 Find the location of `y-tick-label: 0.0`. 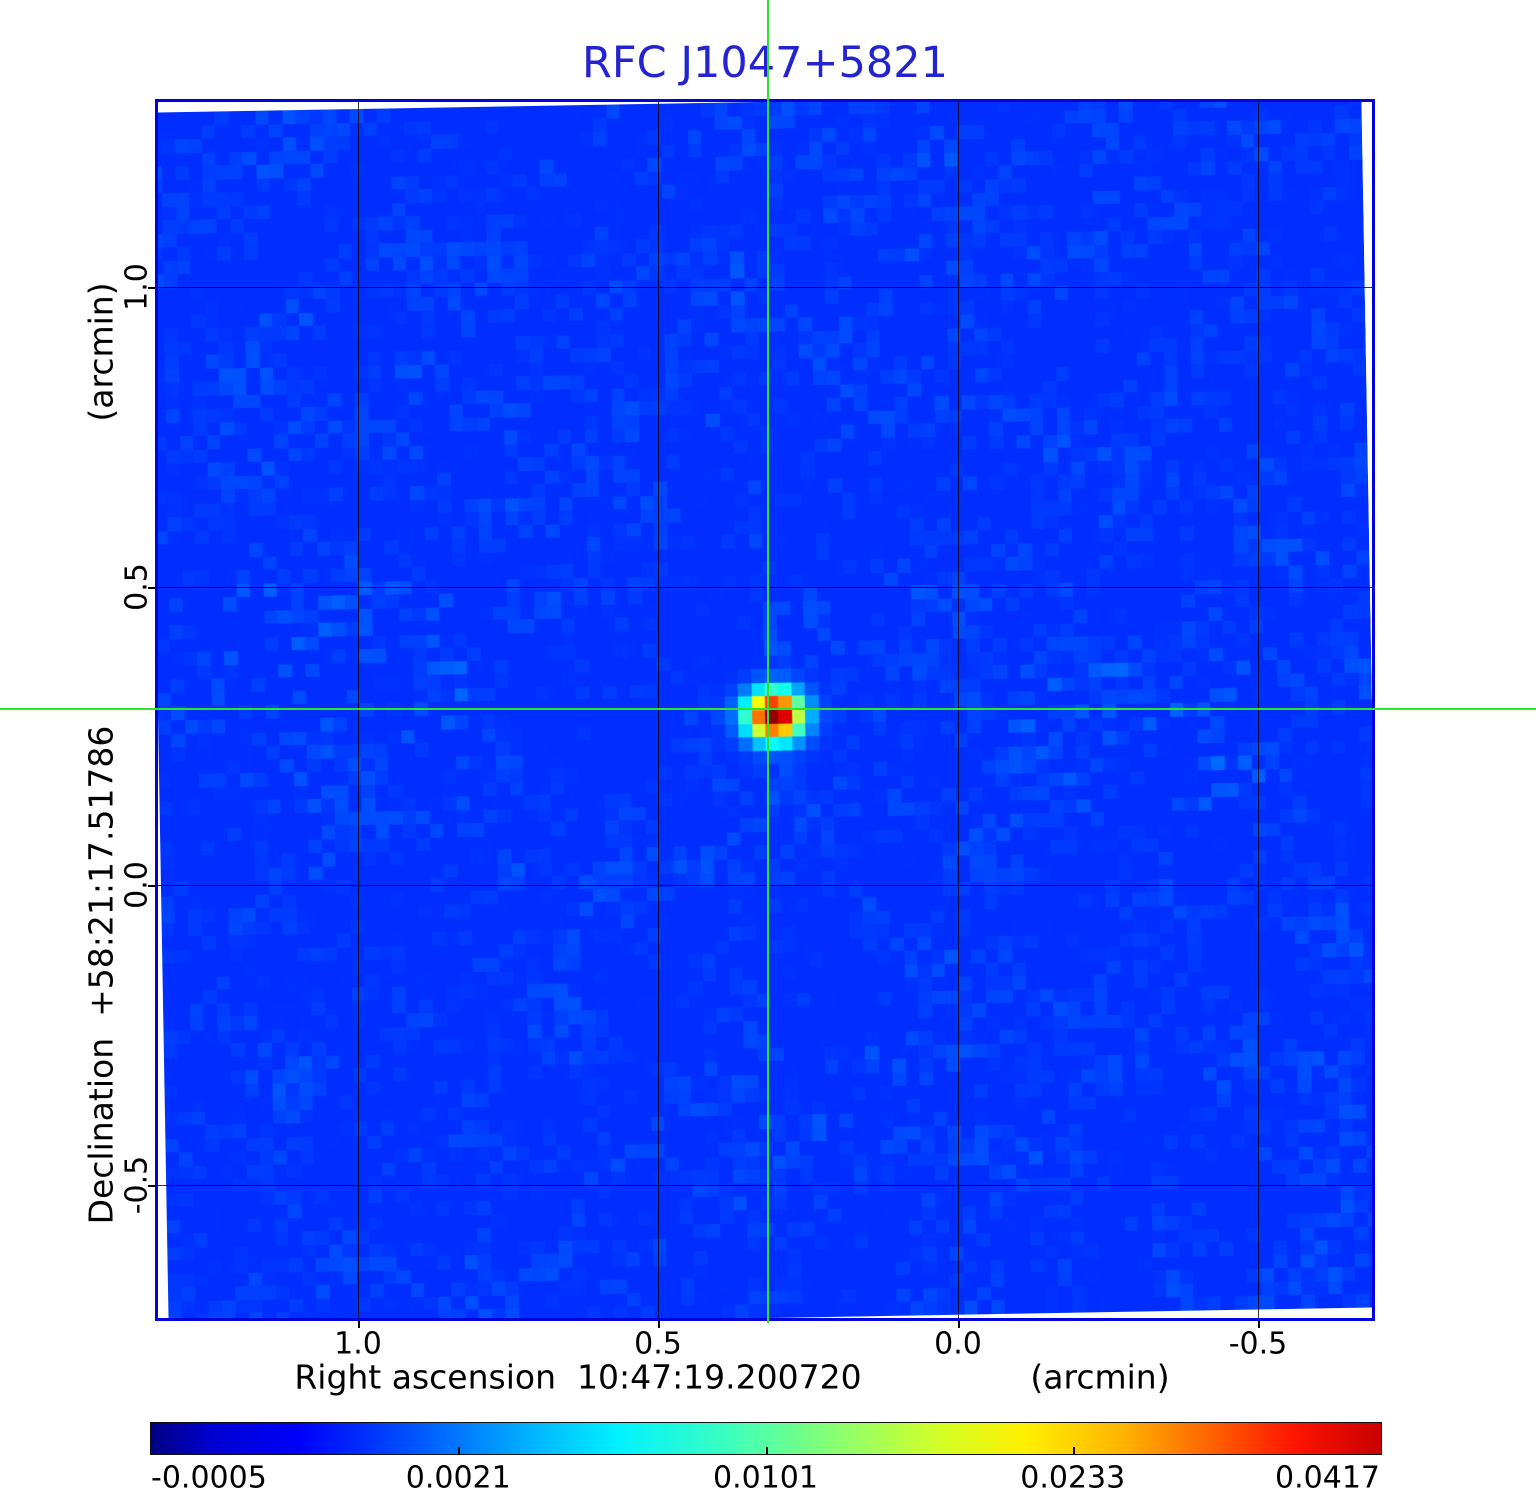

y-tick-label: 0.0 is located at coordinates (137, 885).